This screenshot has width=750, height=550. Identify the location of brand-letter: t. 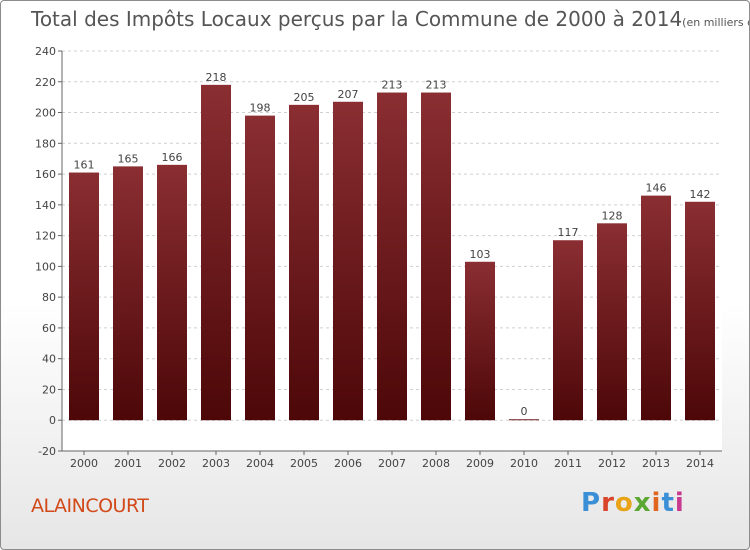
(668, 503).